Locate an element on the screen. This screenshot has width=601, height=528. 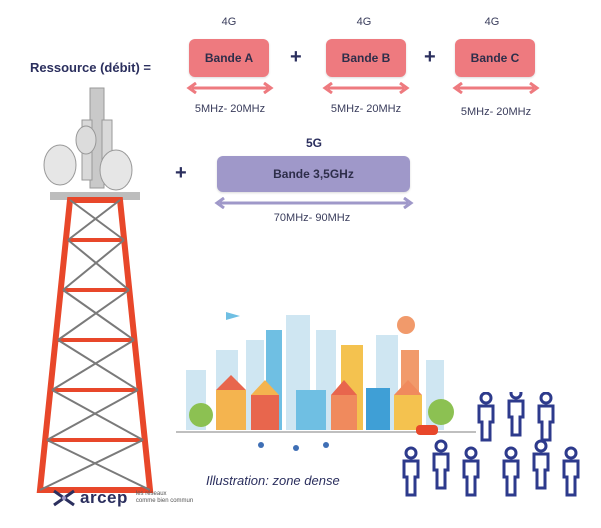
plus-sign-3: + is located at coordinates (181, 173).